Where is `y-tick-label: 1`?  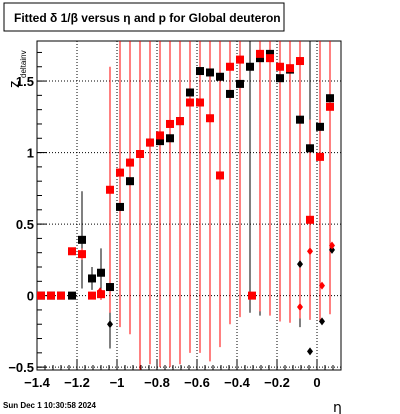
y-tick-label: 1 is located at coordinates (30, 153).